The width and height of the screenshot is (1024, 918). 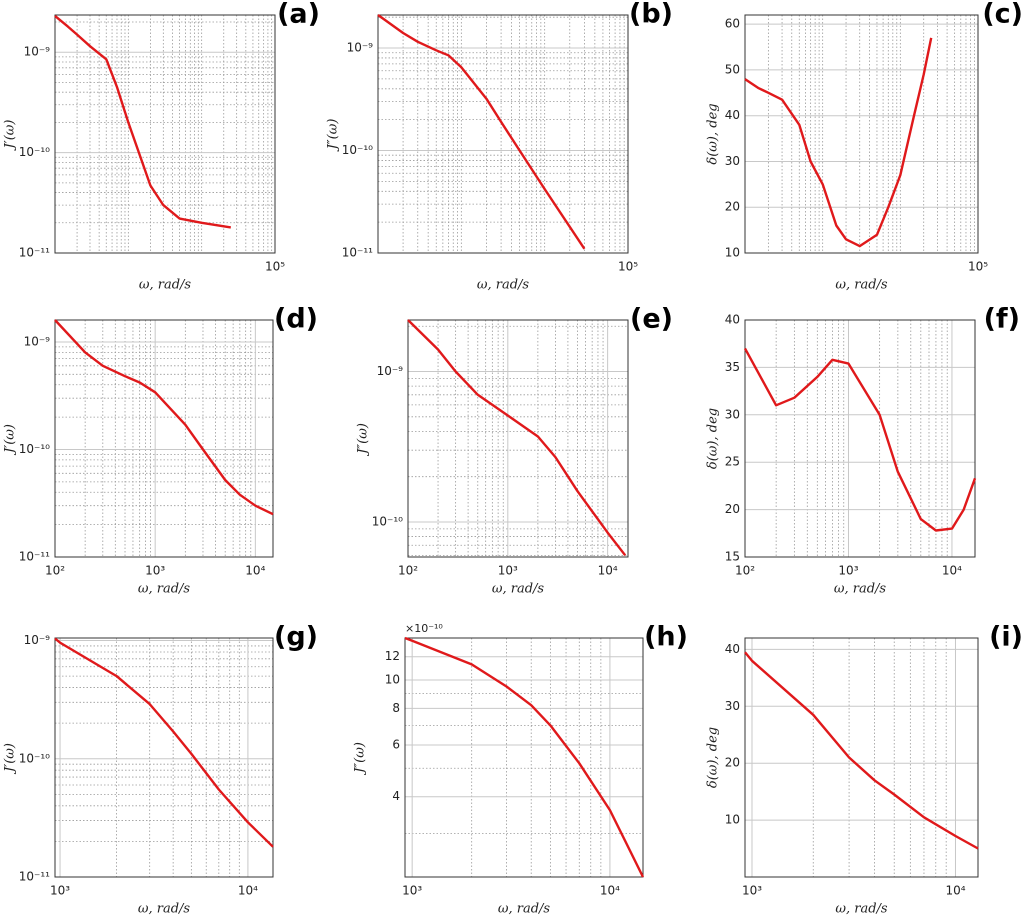 What do you see at coordinates (296, 319) in the screenshot?
I see `panel-label: (d)` at bounding box center [296, 319].